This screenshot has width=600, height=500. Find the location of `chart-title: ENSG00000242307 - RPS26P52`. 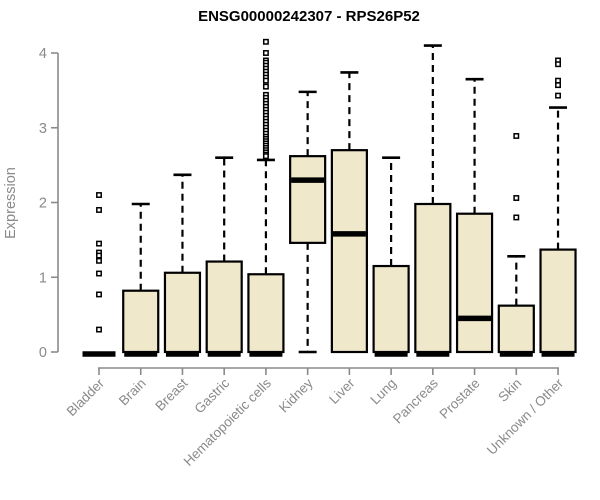

chart-title: ENSG00000242307 - RPS26P52 is located at coordinates (309, 16).